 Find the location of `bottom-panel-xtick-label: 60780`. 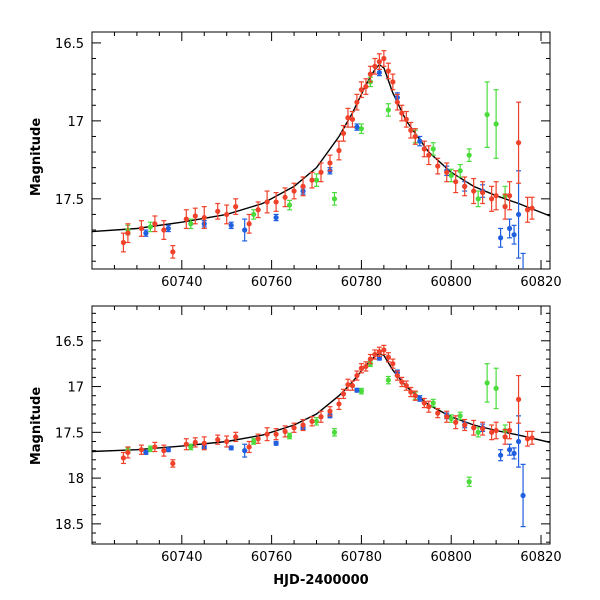

bottom-panel-xtick-label: 60780 is located at coordinates (361, 557).